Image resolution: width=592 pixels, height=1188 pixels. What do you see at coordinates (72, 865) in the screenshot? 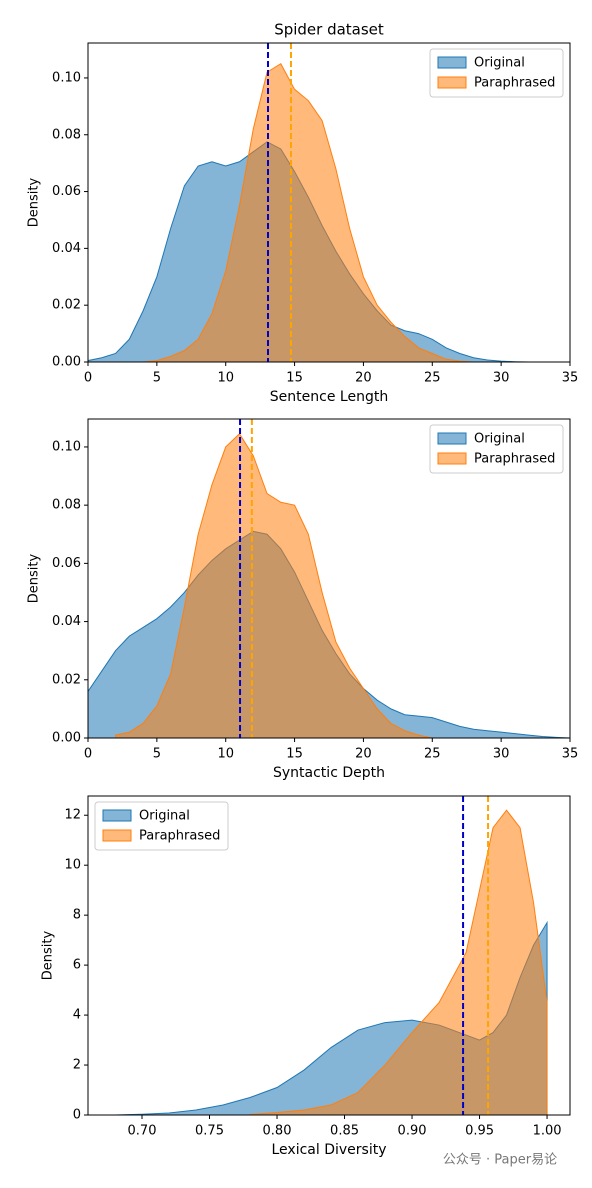
I see `y-tick-label: 10` at bounding box center [72, 865].